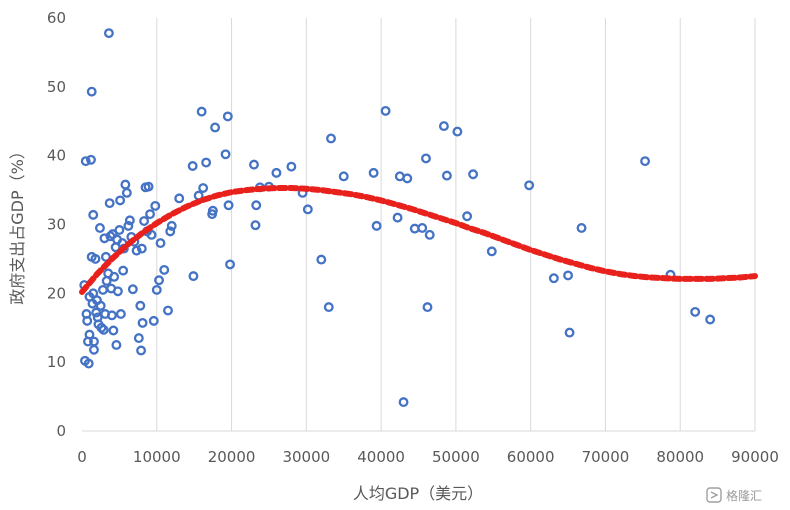 The height and width of the screenshot is (510, 790). I want to click on y-tick-label: 20, so click(56, 293).